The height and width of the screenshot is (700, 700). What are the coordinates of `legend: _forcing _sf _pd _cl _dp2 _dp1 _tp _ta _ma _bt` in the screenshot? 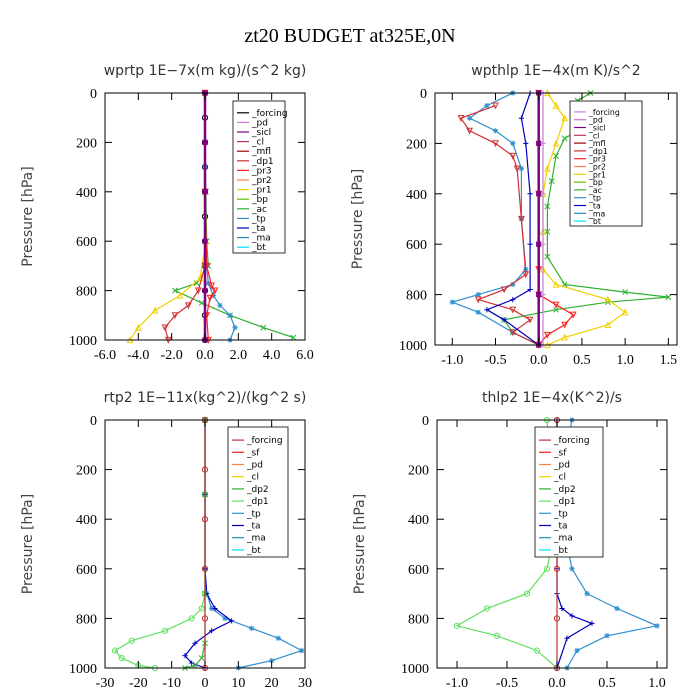 It's located at (569, 492).